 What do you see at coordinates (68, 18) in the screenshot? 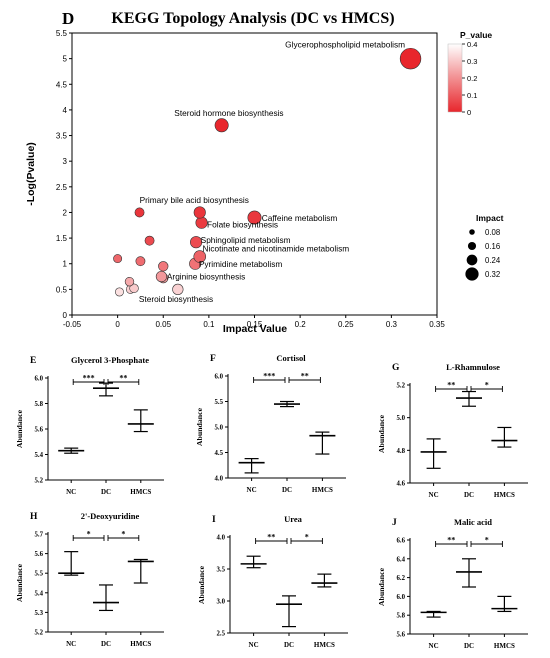
I see `panel-d-letter: D` at bounding box center [68, 18].